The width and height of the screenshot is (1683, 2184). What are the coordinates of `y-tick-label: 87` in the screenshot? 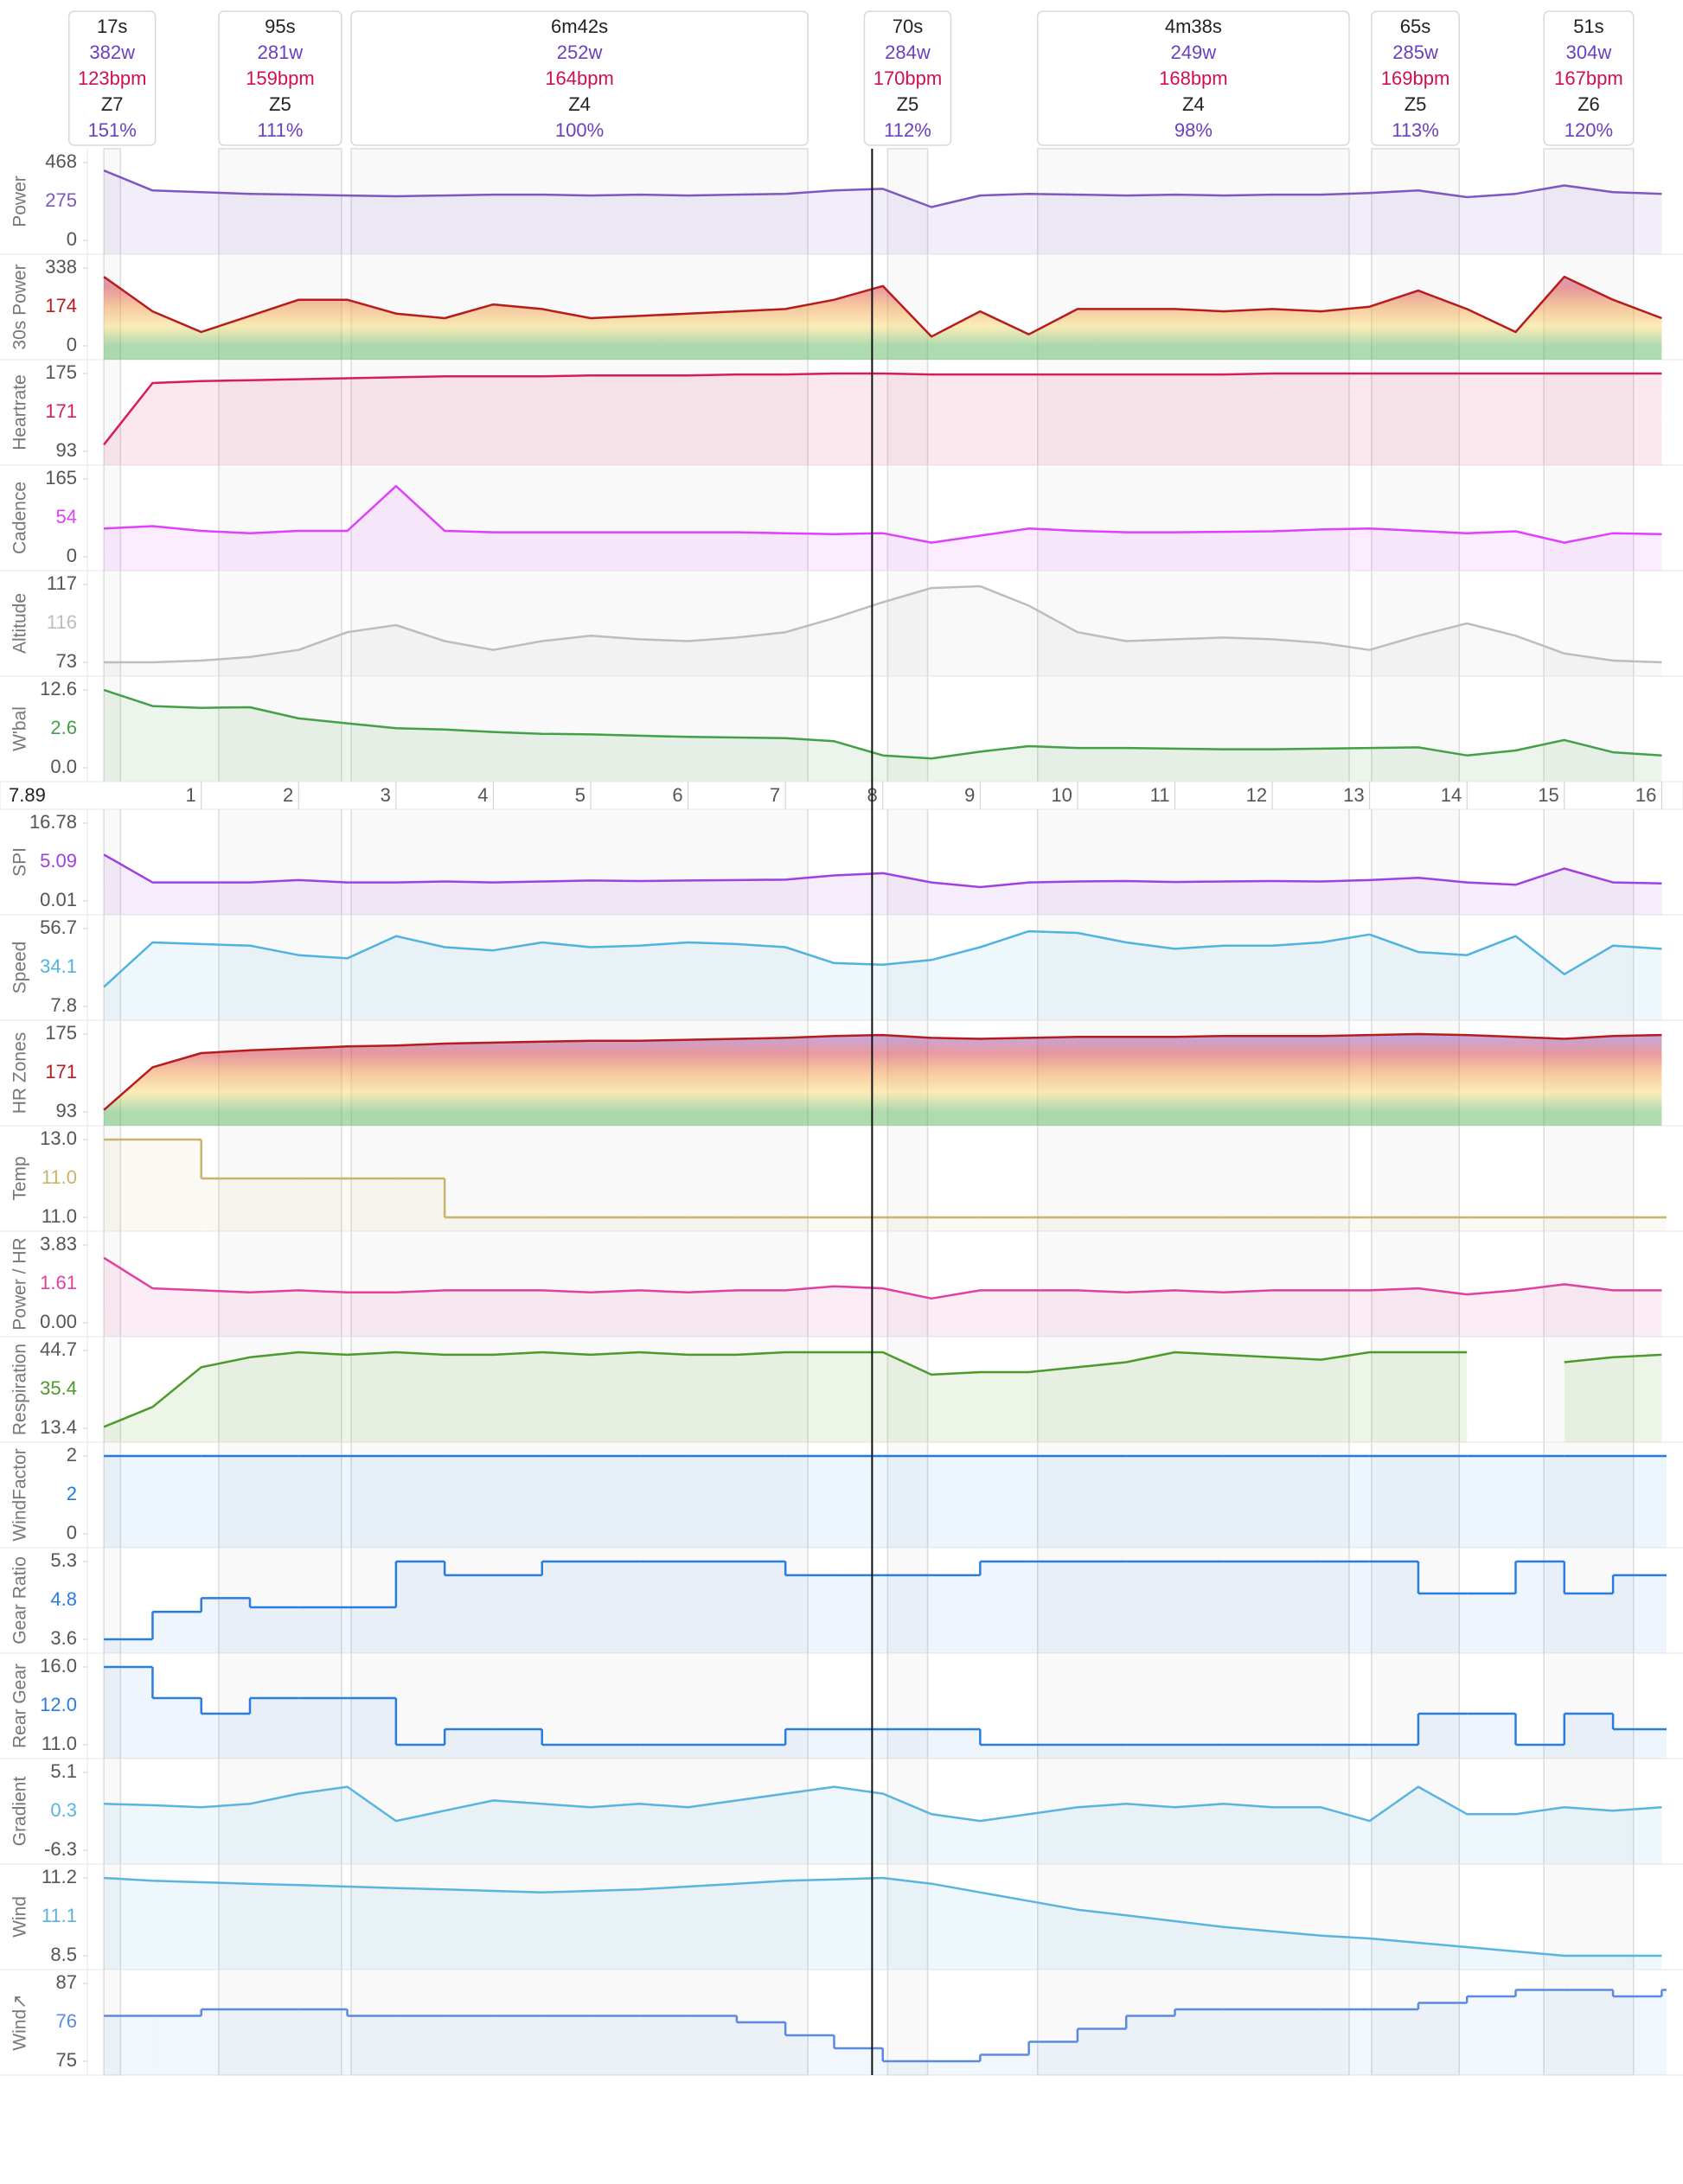 It's located at (66, 1982).